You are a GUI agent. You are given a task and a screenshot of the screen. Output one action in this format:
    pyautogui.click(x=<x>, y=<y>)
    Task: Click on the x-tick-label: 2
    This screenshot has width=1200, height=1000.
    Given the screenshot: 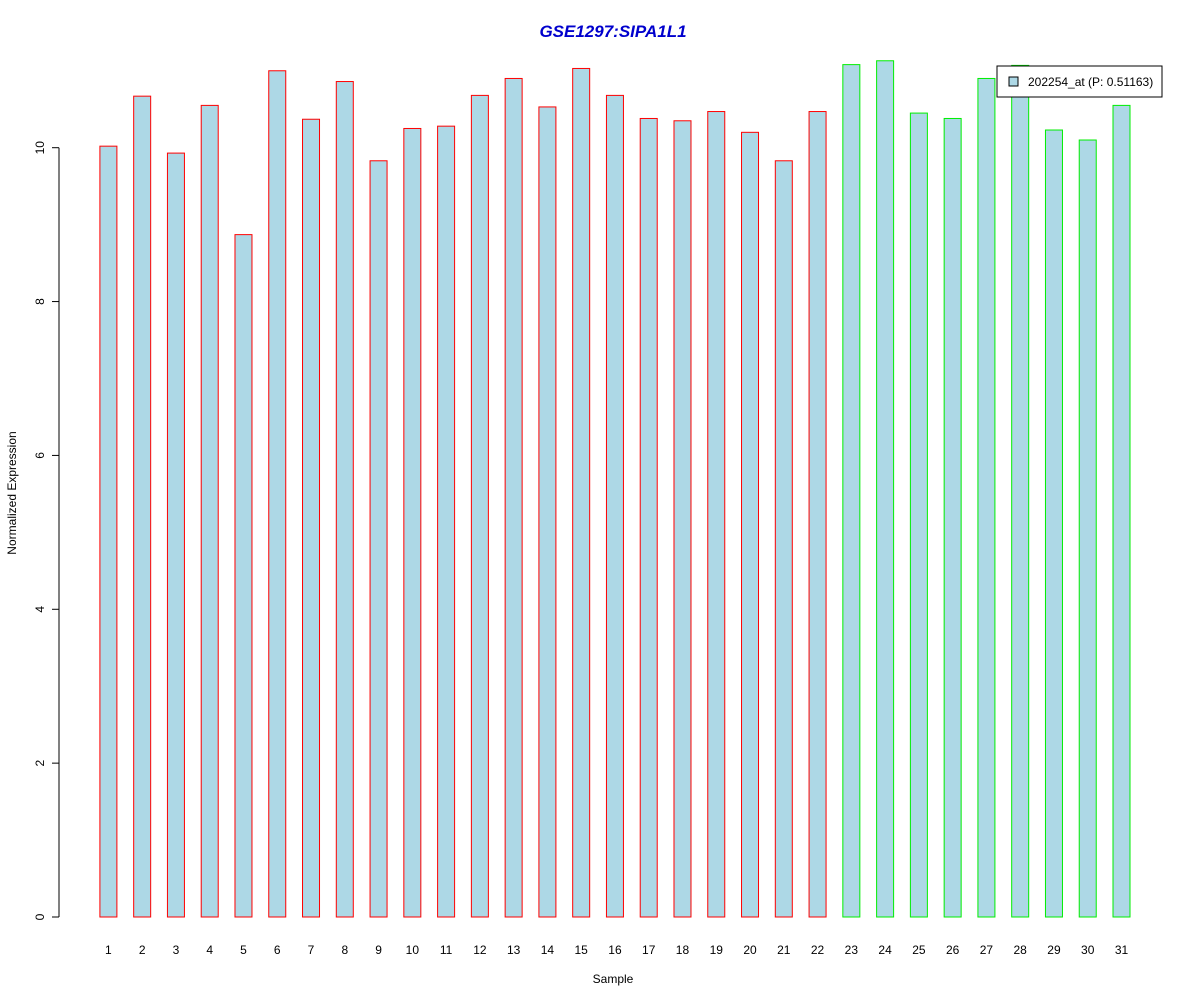 What is the action you would take?
    pyautogui.click(x=142, y=950)
    